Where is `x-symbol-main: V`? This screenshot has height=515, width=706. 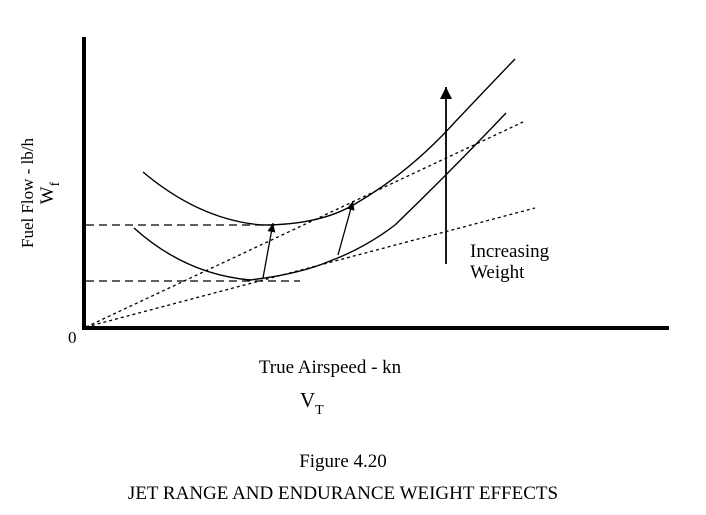
x-symbol-main: V is located at coordinates (307, 400).